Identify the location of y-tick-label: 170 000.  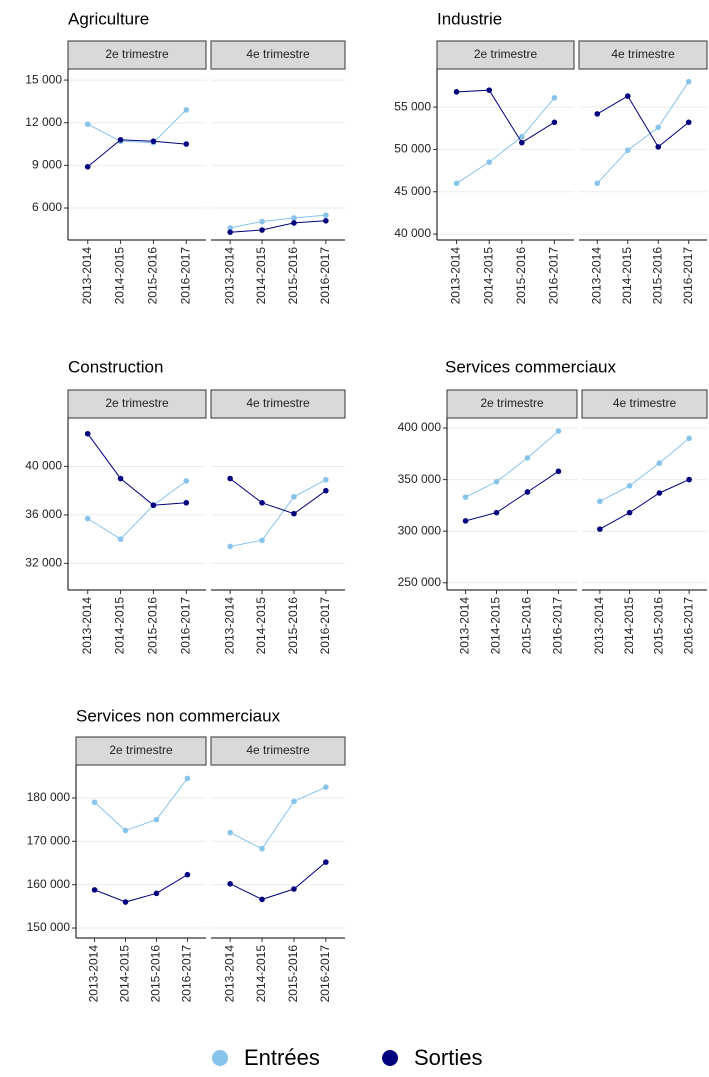
(49, 840).